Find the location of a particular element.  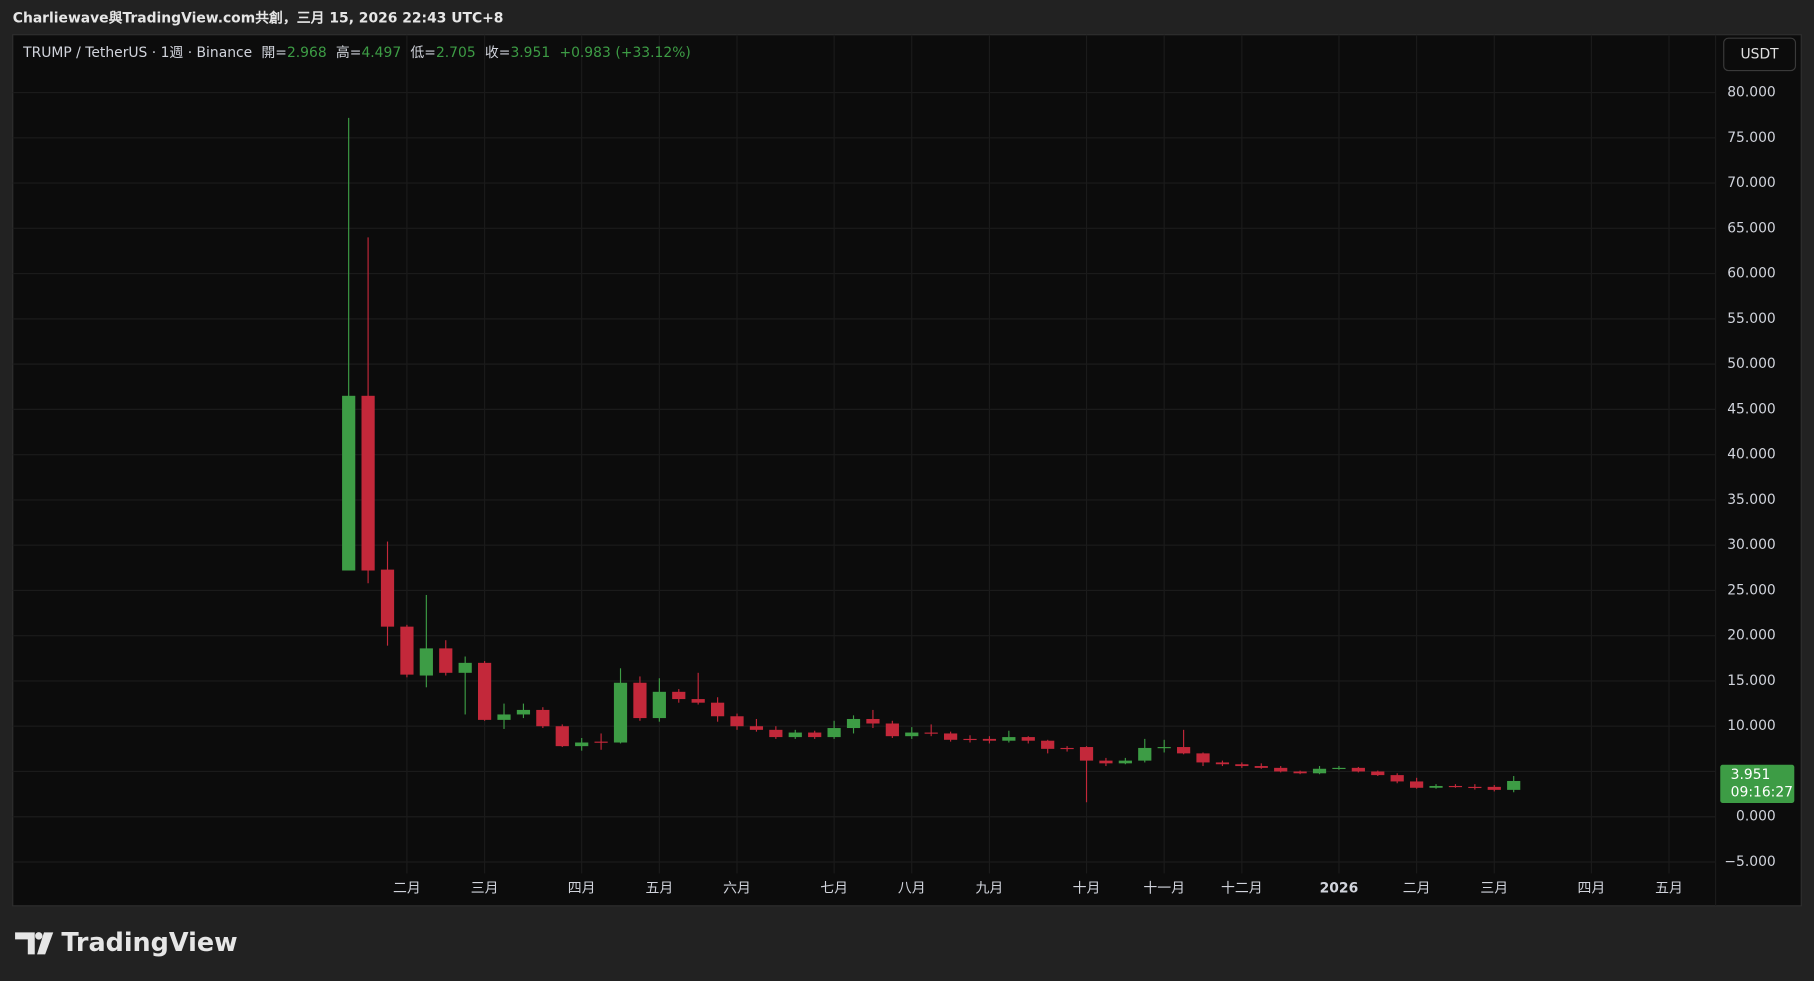

y-tick-label: 65.000 is located at coordinates (1751, 228).